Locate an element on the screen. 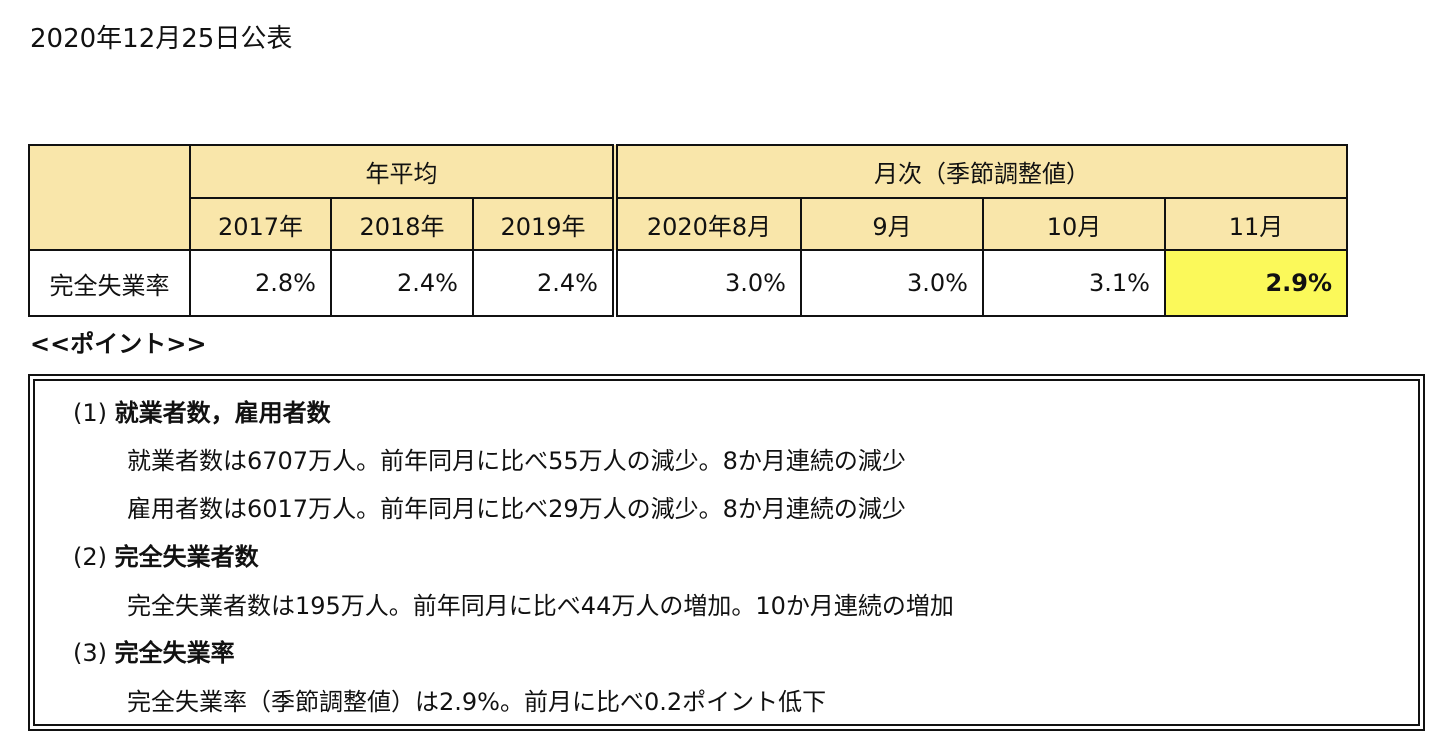  period-header: 2018年 is located at coordinates (402, 224).